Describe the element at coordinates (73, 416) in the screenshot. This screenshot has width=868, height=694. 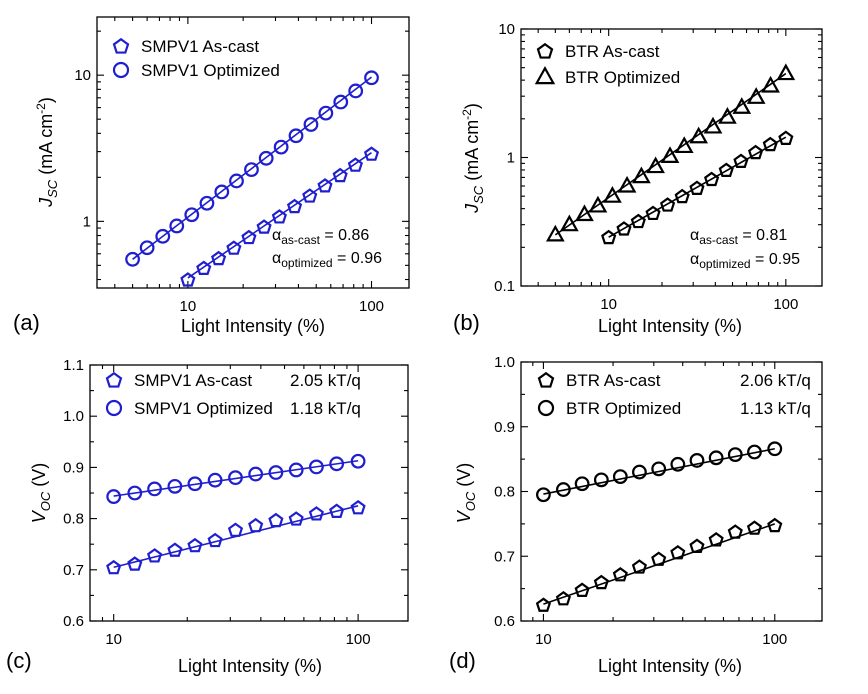
I see `y-tick-label: 1.0` at that location.